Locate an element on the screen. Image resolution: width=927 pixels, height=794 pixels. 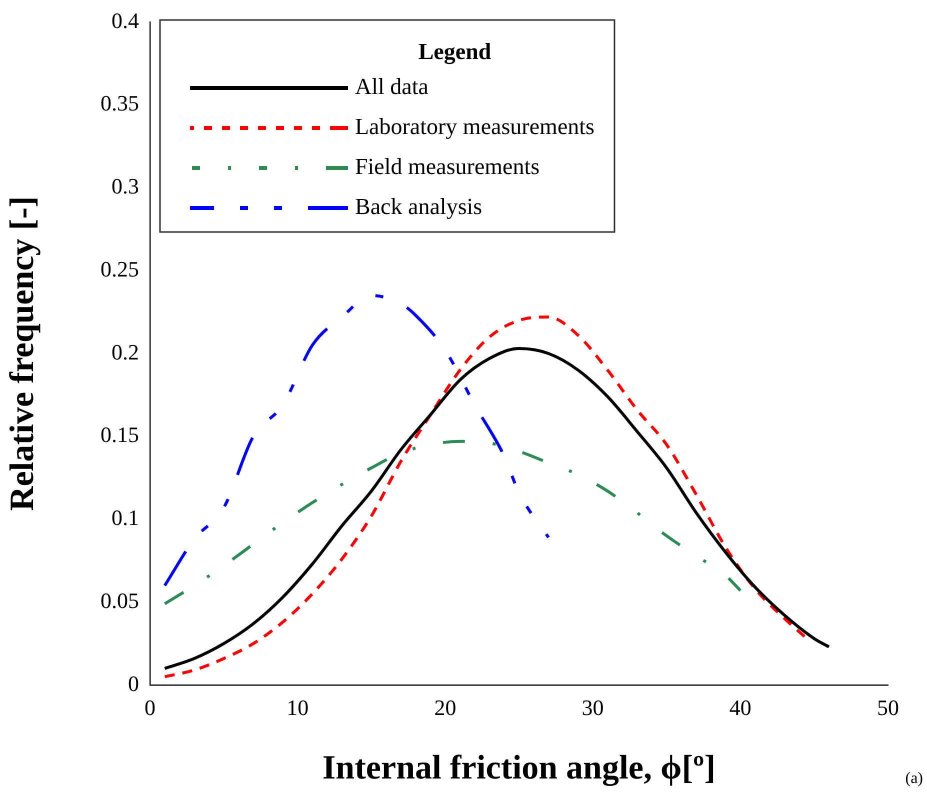
y-tick-label: 0.4 is located at coordinates (125, 20).